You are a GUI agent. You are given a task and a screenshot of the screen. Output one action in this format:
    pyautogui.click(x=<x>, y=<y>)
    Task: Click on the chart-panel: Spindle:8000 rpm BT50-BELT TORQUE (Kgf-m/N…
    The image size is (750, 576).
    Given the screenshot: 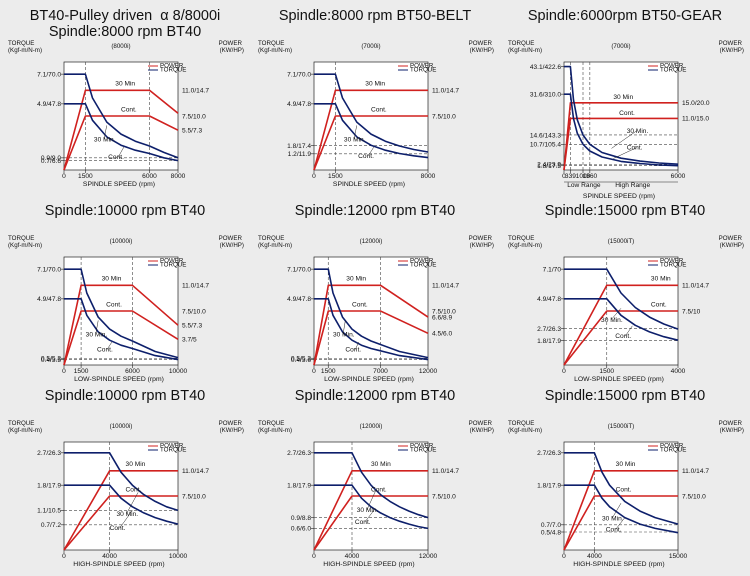 What is the action you would take?
    pyautogui.click(x=375, y=96)
    